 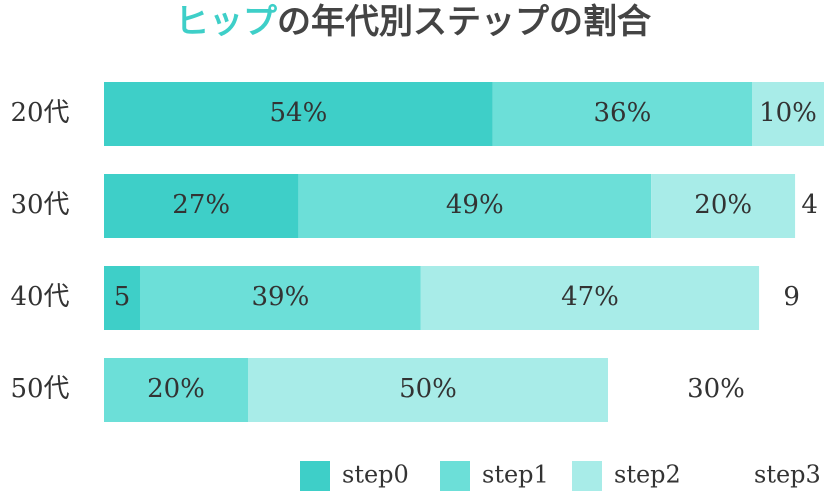 I want to click on value-label: 10%, so click(x=788, y=113).